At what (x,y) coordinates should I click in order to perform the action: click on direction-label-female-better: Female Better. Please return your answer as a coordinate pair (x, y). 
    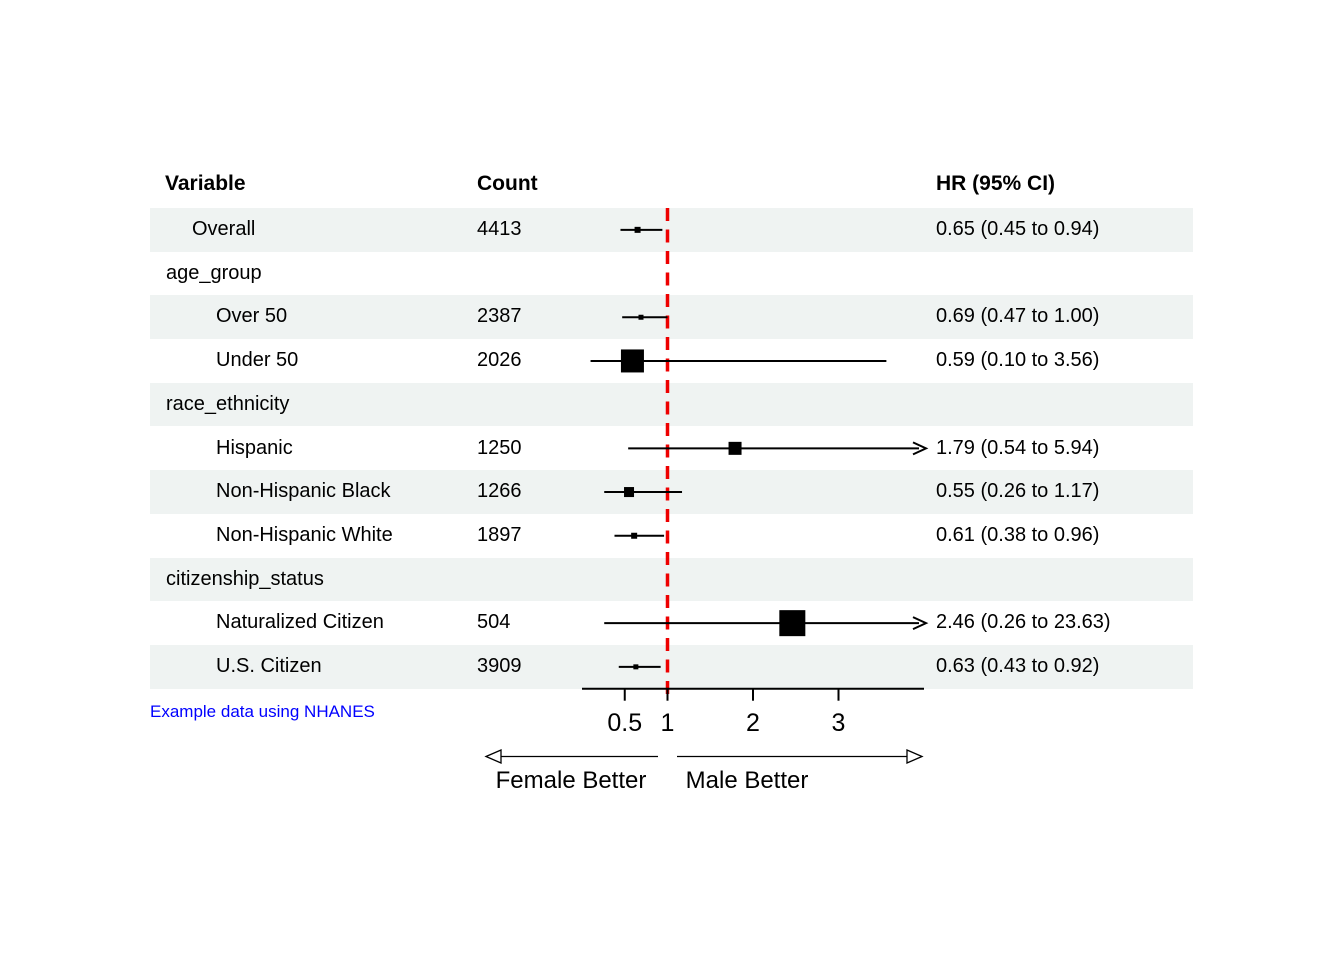
    Looking at the image, I should click on (571, 780).